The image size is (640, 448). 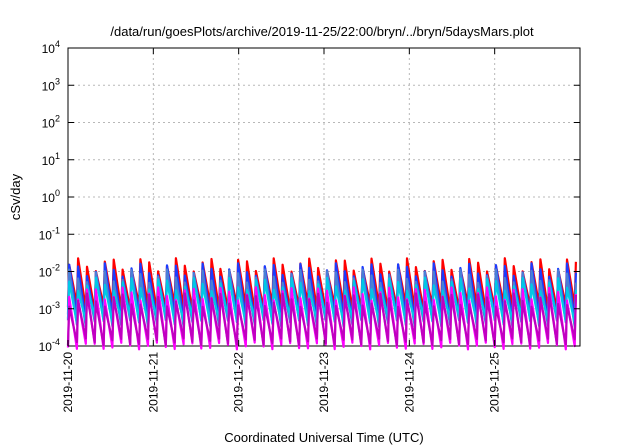 I want to click on y-axis-label: cSv/day, so click(x=15, y=196).